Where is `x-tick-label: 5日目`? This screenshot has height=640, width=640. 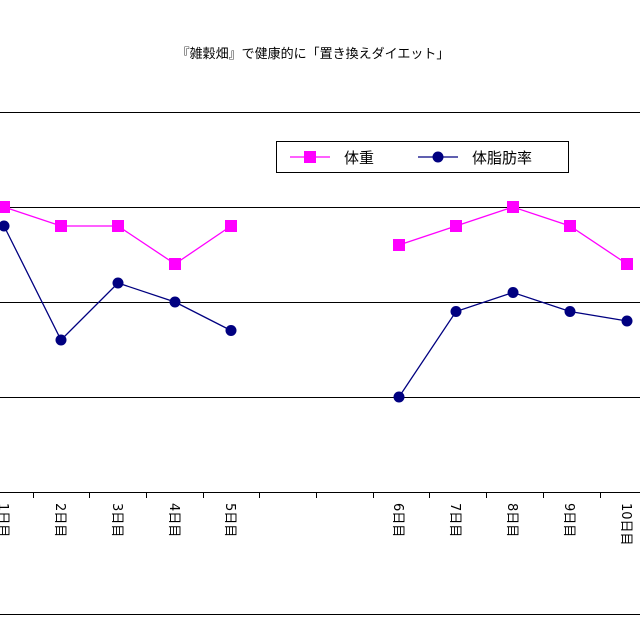
x-tick-label: 5日目 is located at coordinates (229, 520).